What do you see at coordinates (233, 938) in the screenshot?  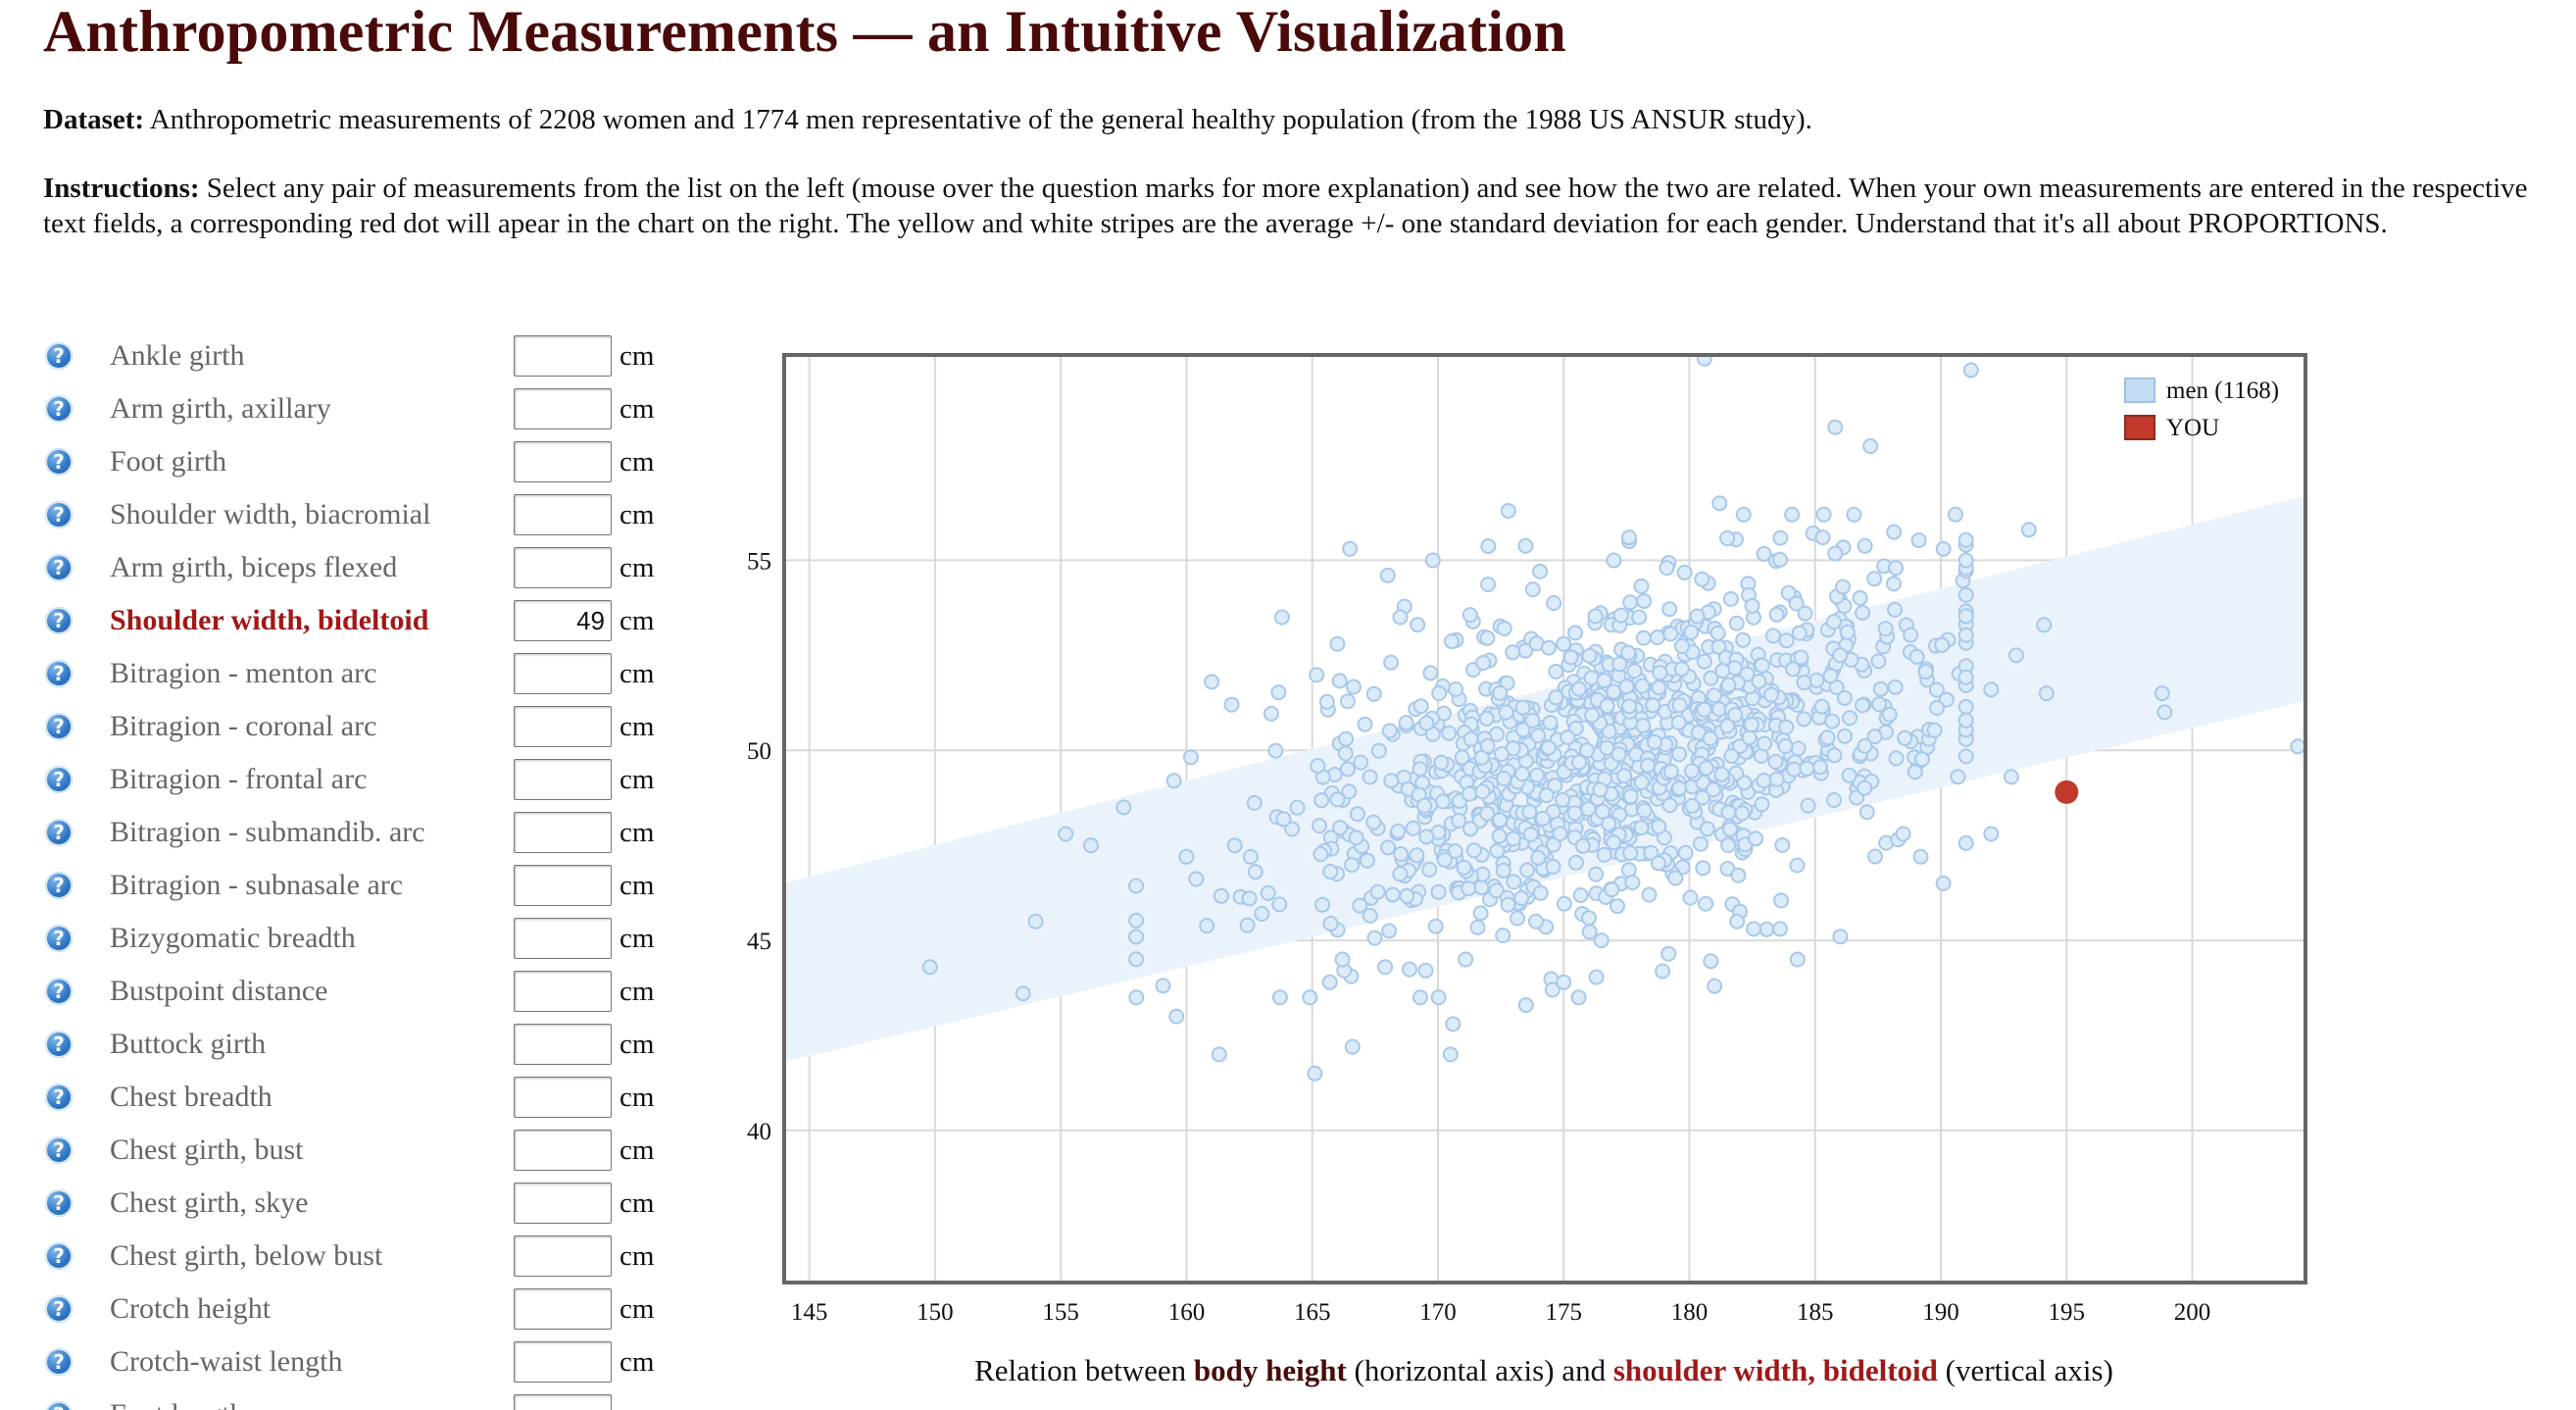 I see `measurement-label: Bizygomatic breadth` at bounding box center [233, 938].